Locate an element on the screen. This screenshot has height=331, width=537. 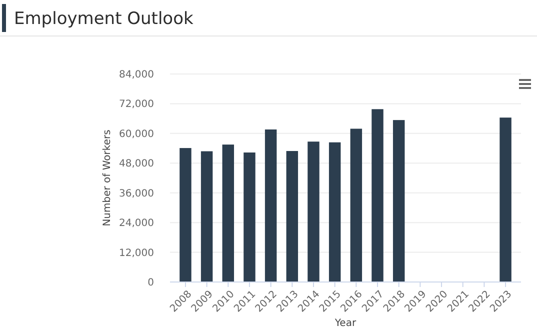
y-tick-label: 72,000 is located at coordinates (136, 104).